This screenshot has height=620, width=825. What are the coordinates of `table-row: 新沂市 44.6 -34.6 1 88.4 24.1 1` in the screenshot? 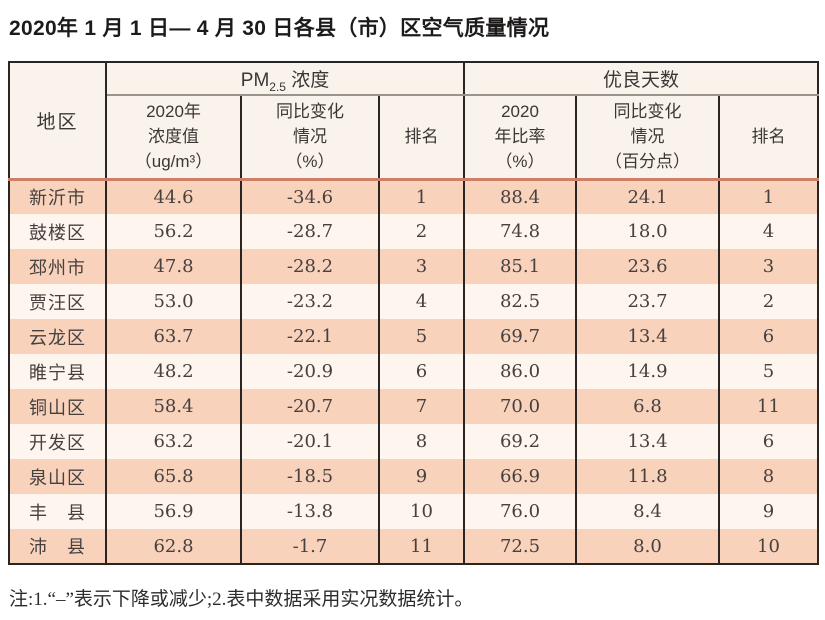 It's located at (414, 196).